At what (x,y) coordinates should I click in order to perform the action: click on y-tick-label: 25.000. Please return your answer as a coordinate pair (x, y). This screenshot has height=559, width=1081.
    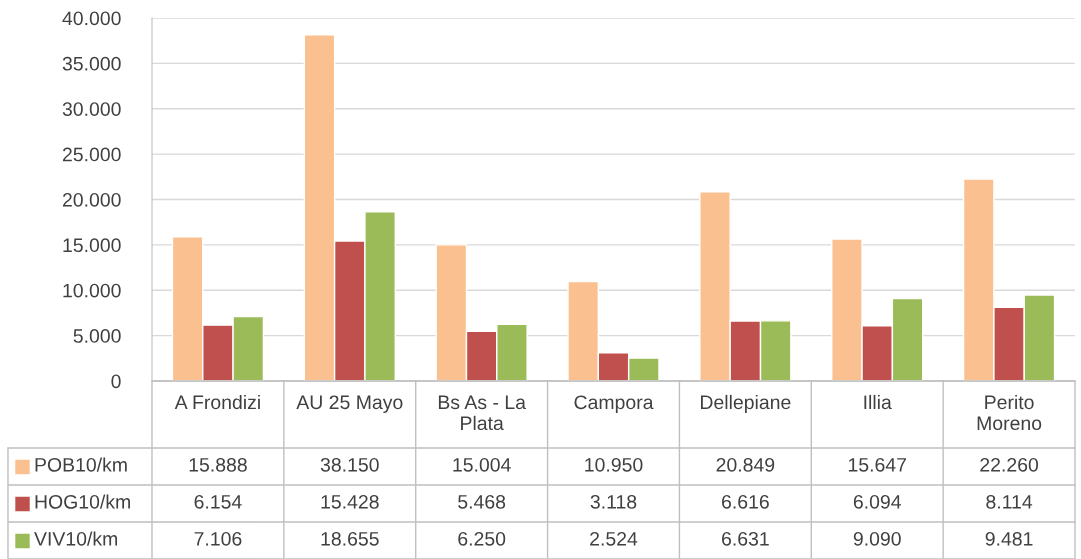
    Looking at the image, I should click on (91, 154).